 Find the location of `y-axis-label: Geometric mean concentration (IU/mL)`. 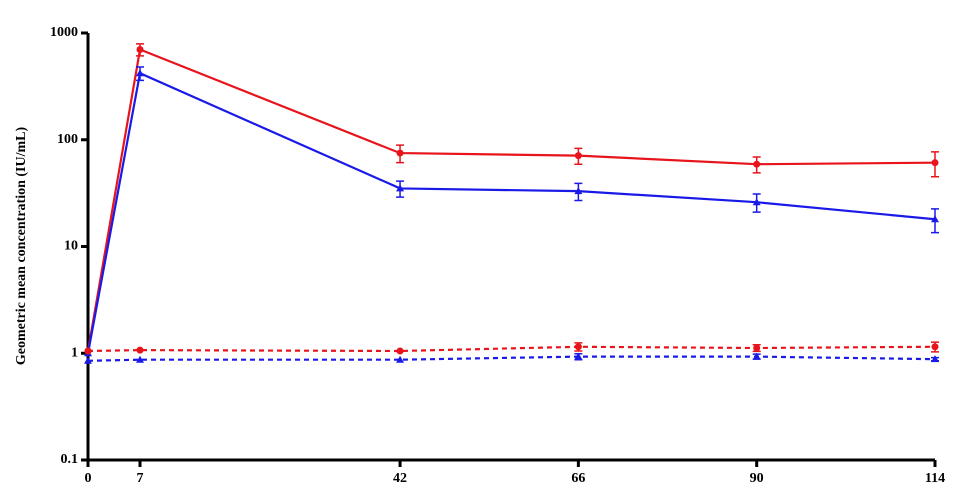

y-axis-label: Geometric mean concentration (IU/mL) is located at coordinates (21, 246).